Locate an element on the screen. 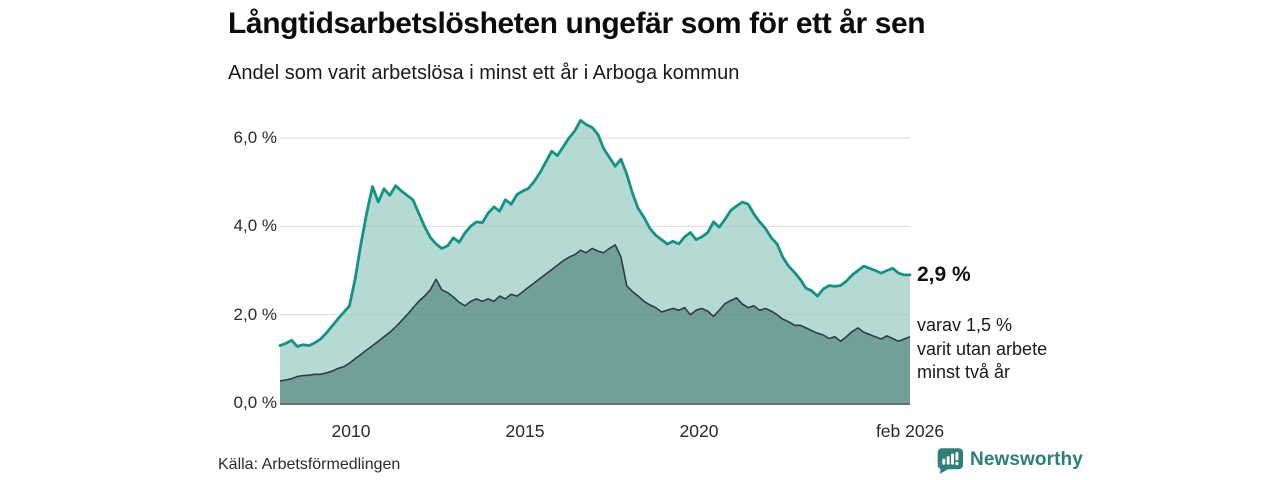 The width and height of the screenshot is (1280, 480). sub-annotation-line-1: varav 1,5 % is located at coordinates (965, 325).